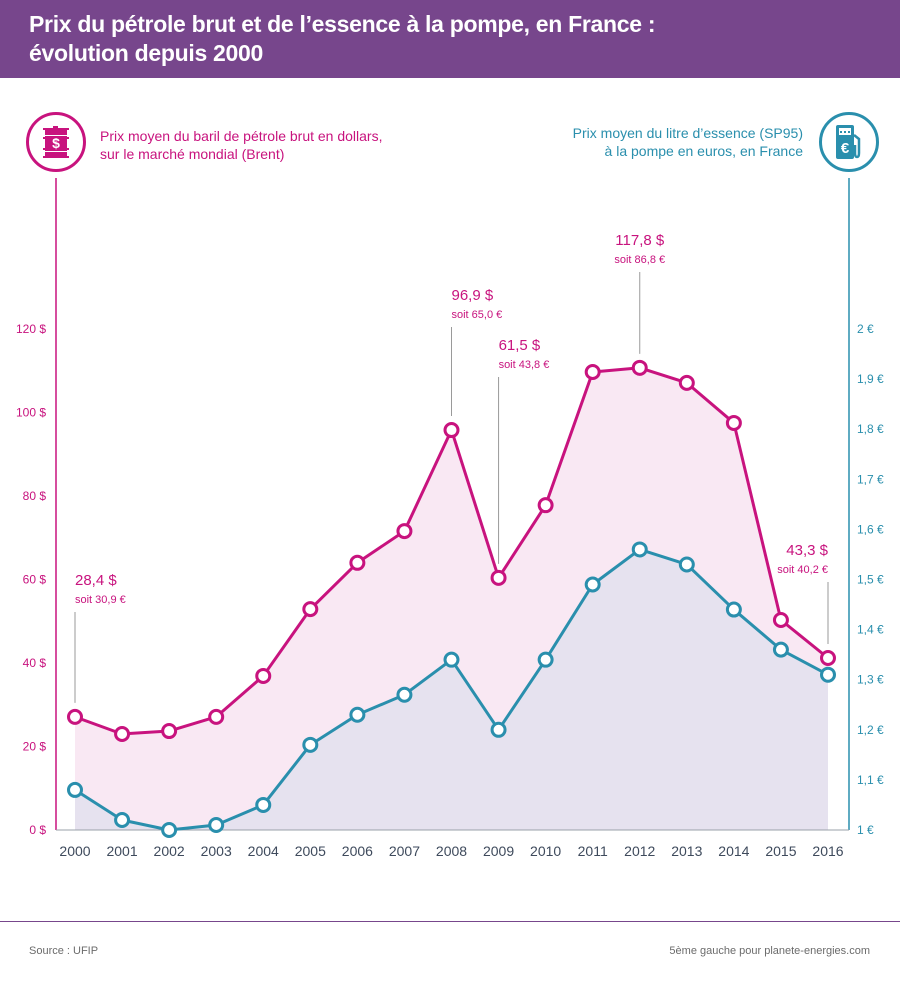  What do you see at coordinates (870, 630) in the screenshot?
I see `right-axis-tick-label: 1,4 €` at bounding box center [870, 630].